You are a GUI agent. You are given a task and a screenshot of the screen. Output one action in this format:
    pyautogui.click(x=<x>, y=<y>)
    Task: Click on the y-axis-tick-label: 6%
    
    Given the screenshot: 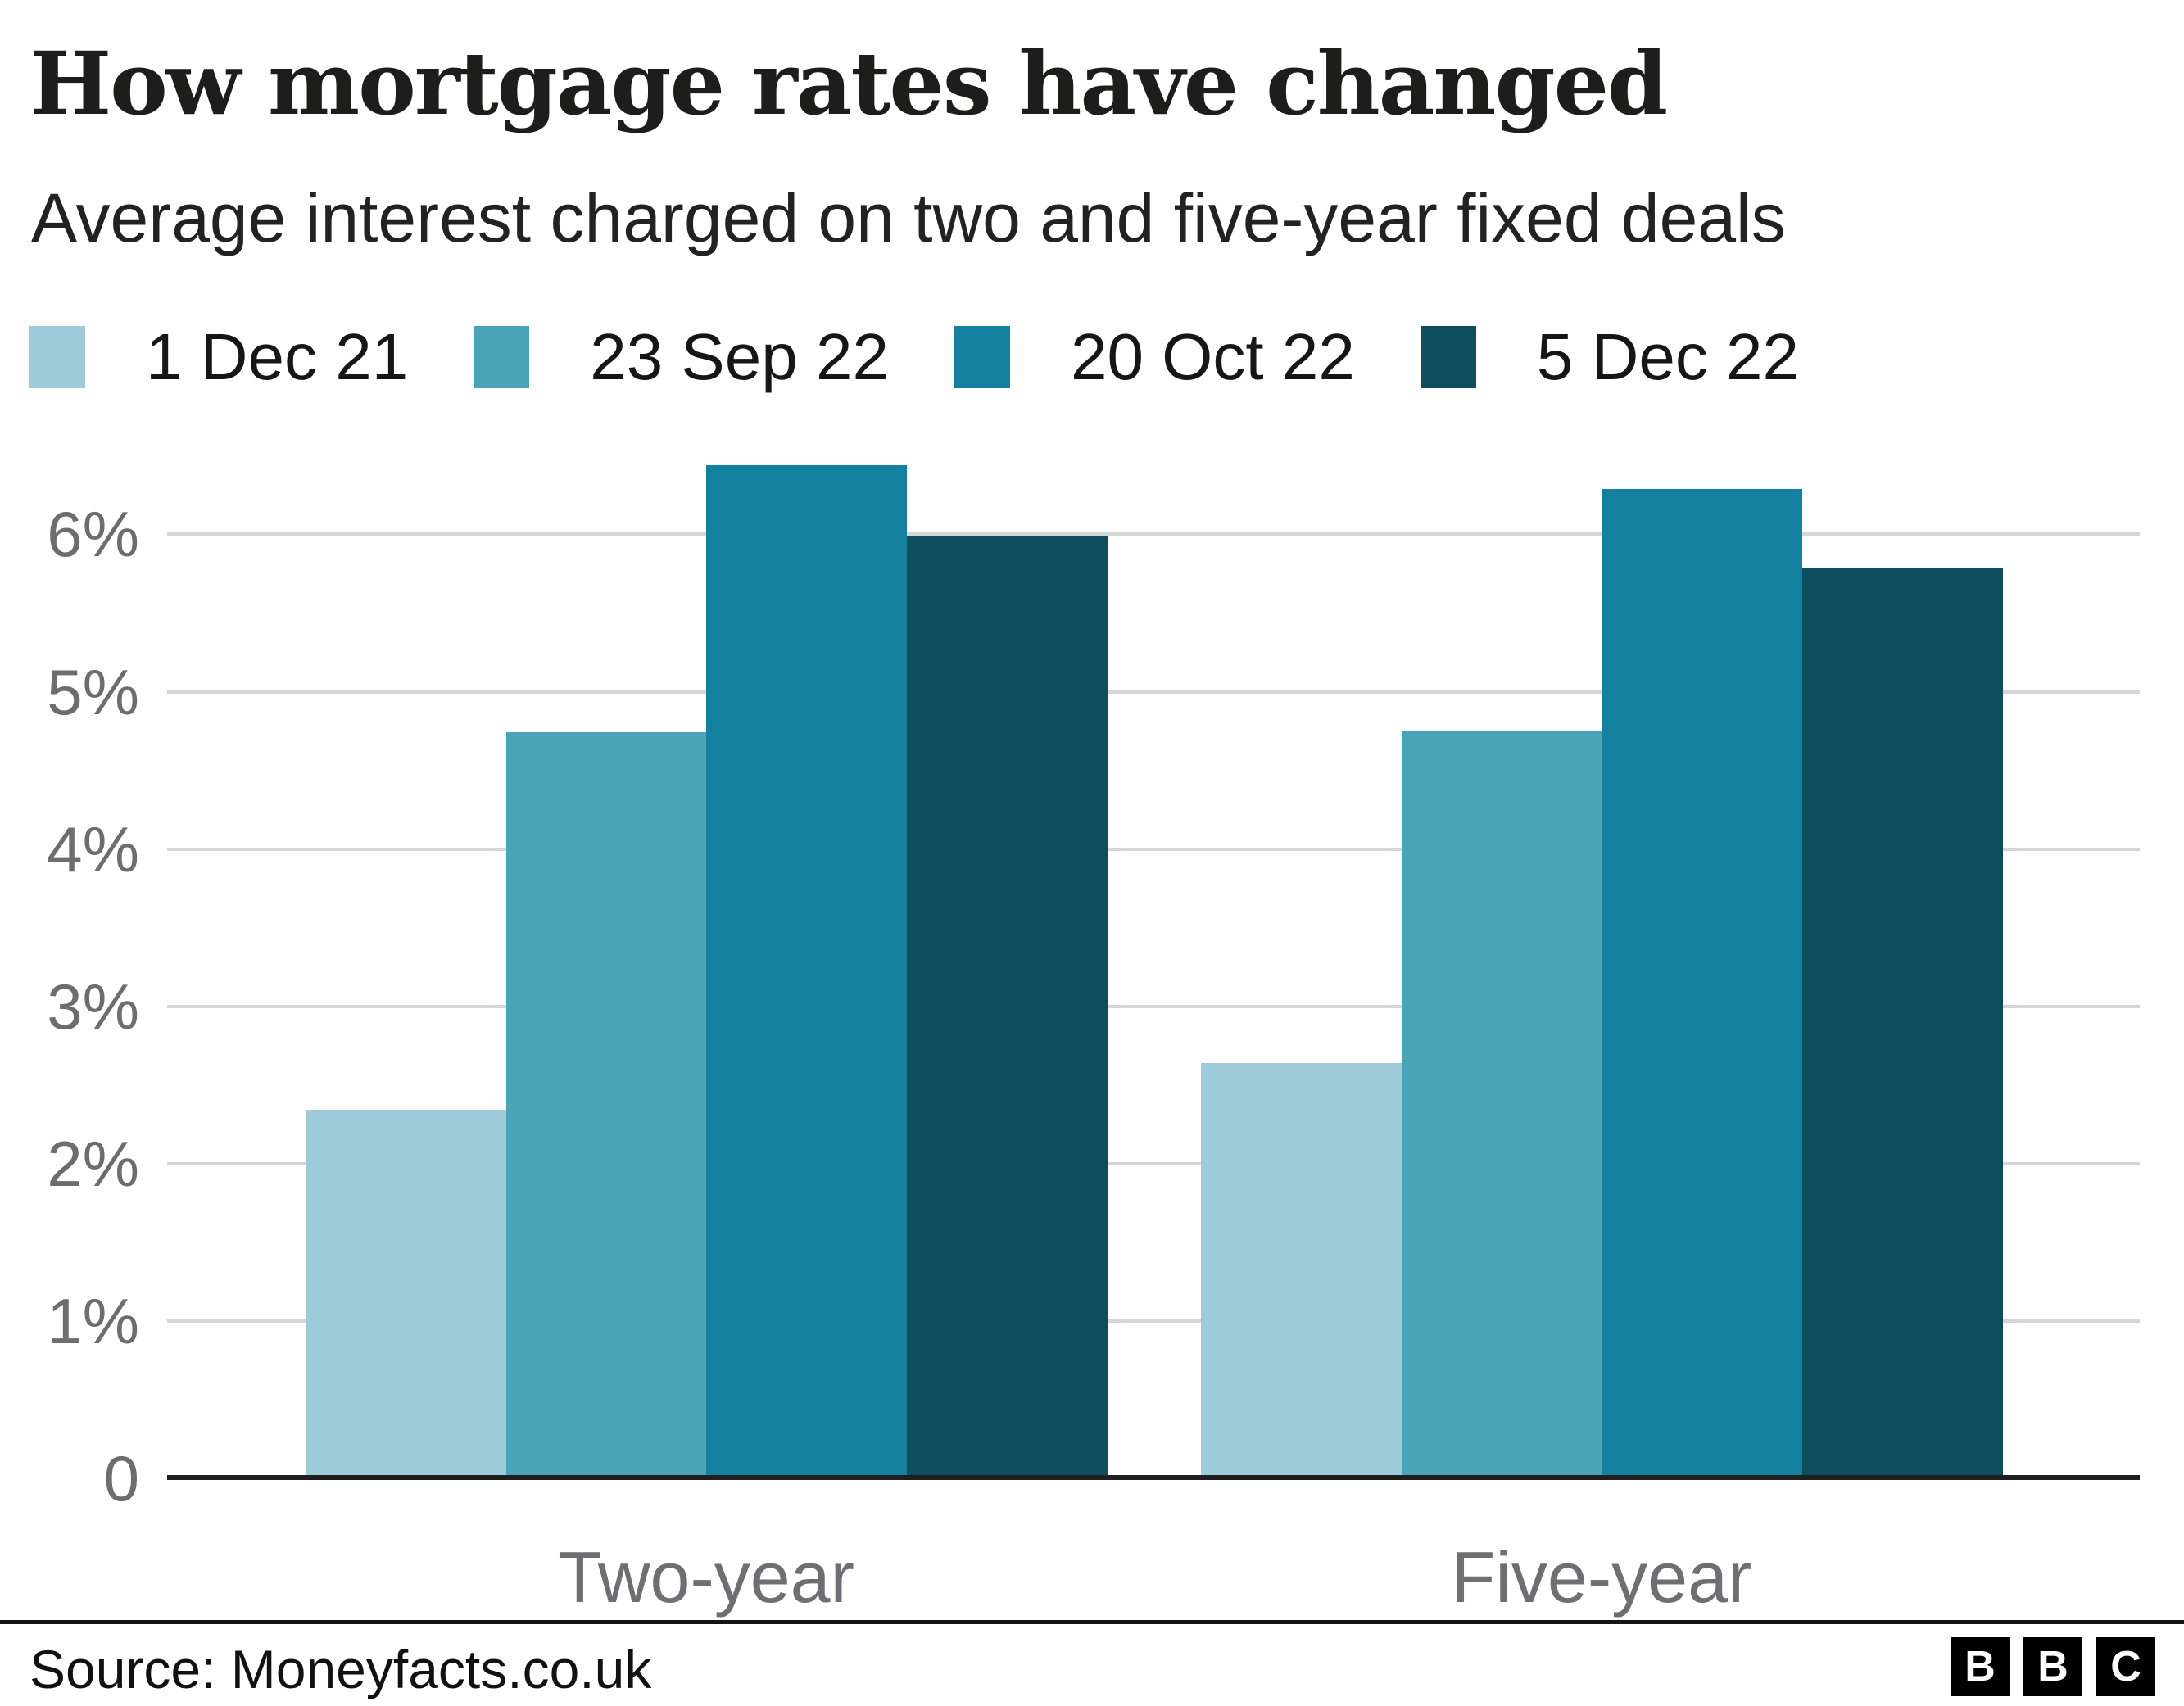 What is the action you would take?
    pyautogui.click(x=93, y=534)
    